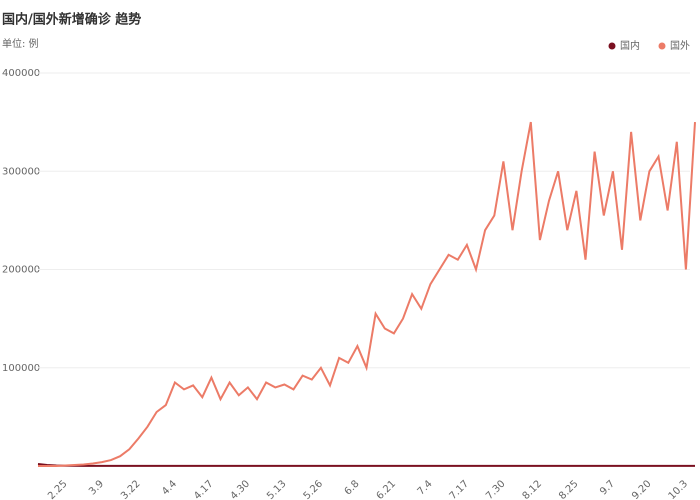 This screenshot has height=500, width=700. What do you see at coordinates (607, 487) in the screenshot?
I see `x-tick-label: 9.7` at bounding box center [607, 487].